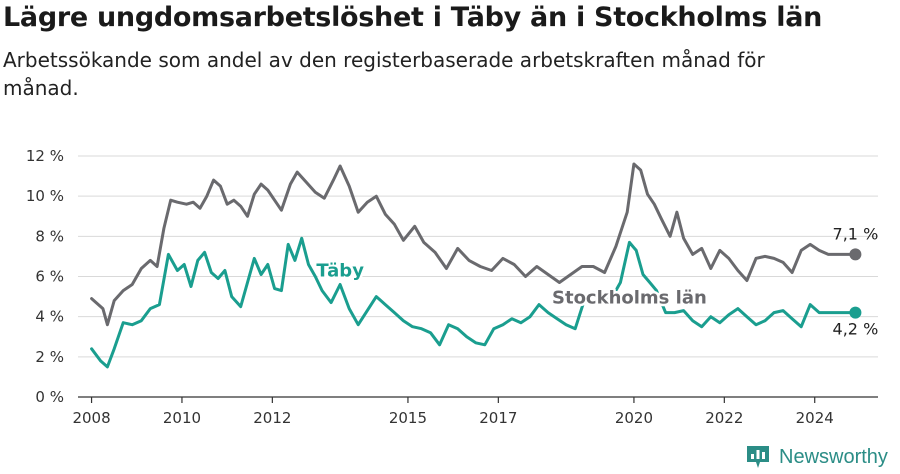 This screenshot has height=474, width=900. I want to click on y-tick-label: 6 %, so click(49, 277).